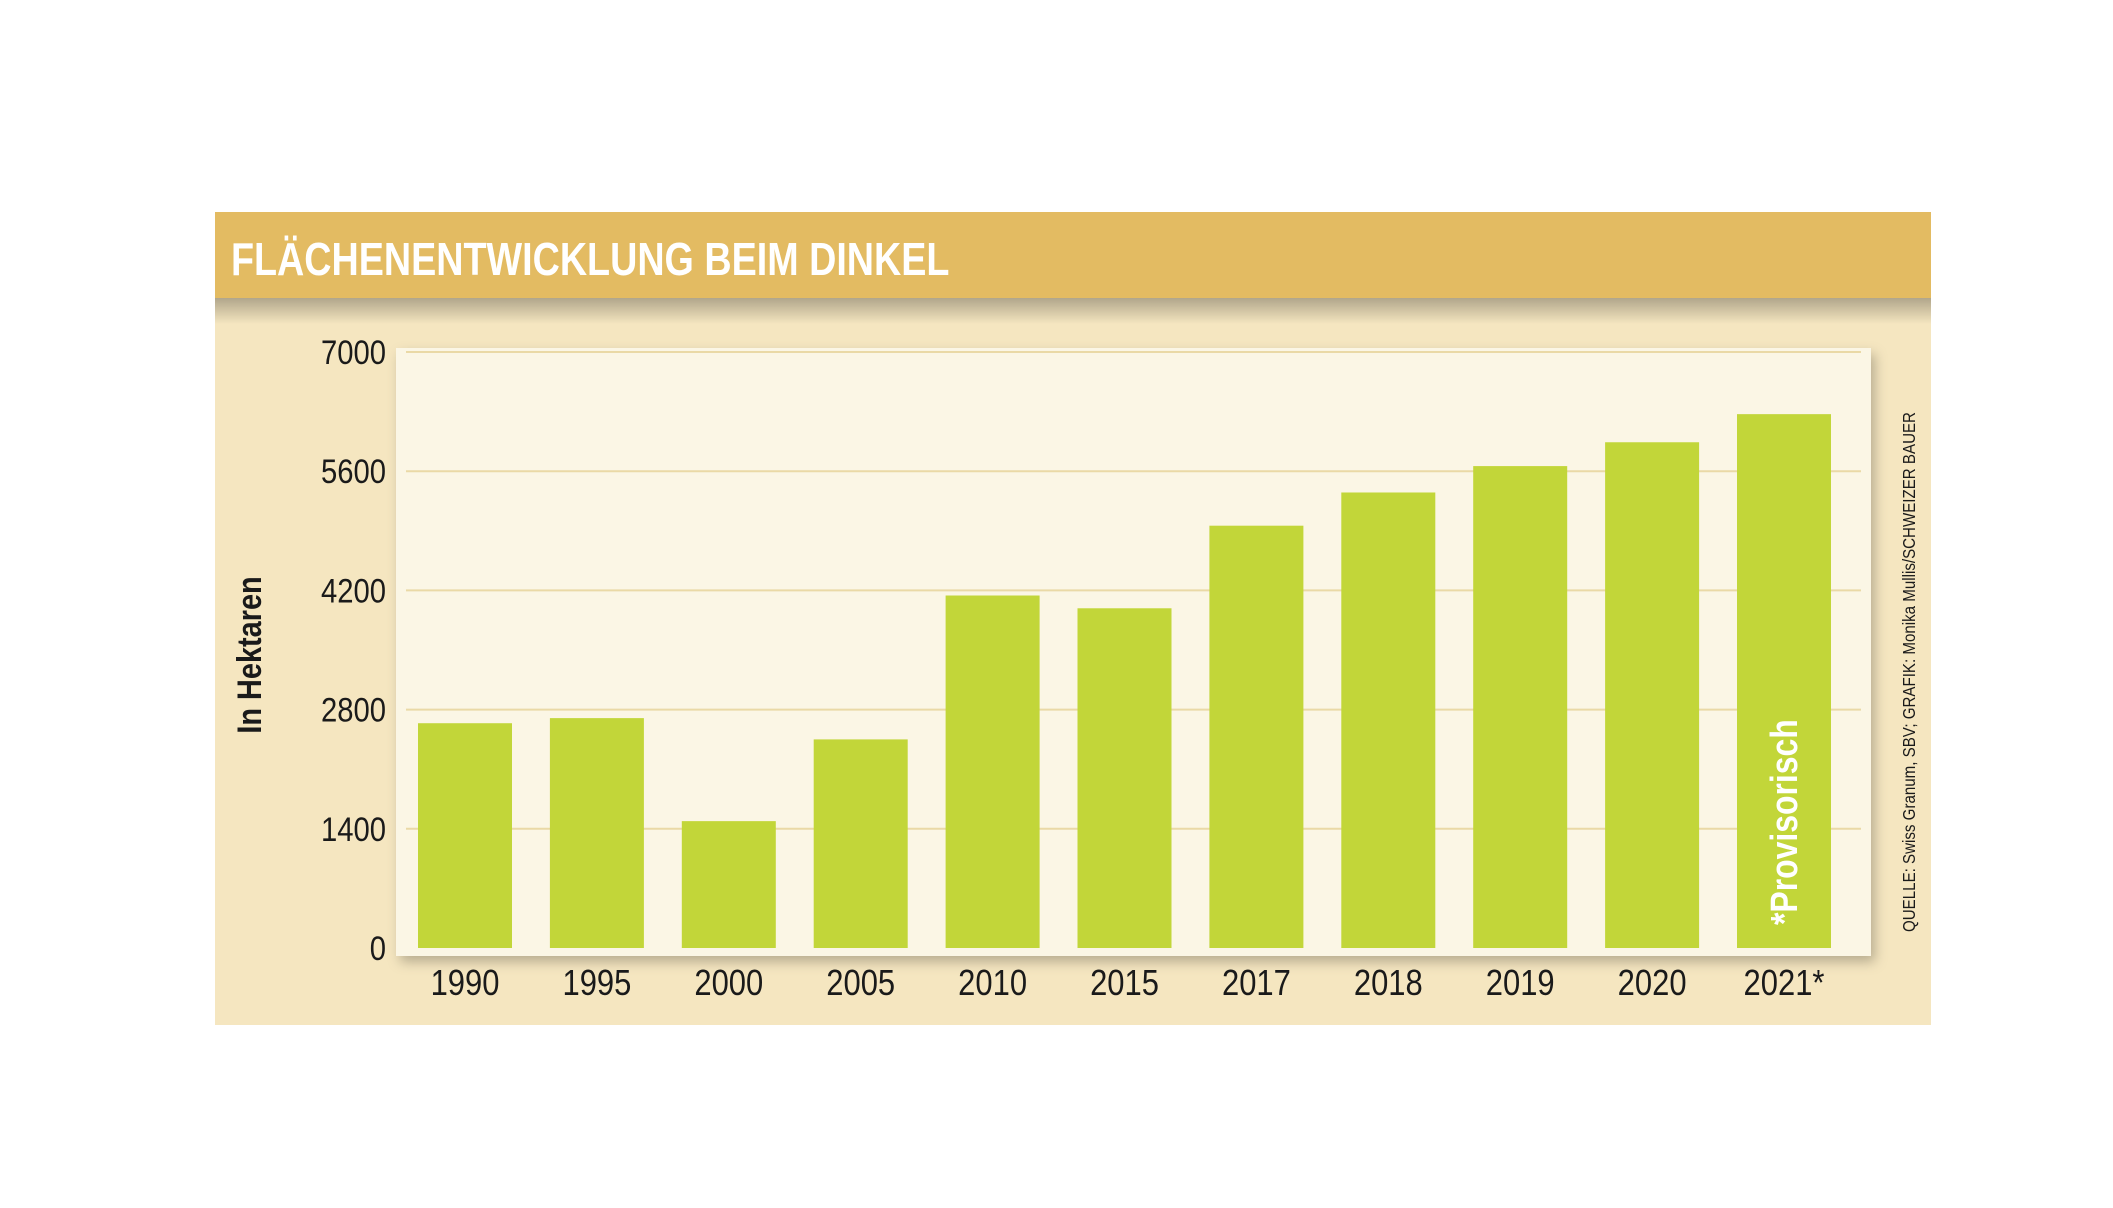 The width and height of the screenshot is (2113, 1208). What do you see at coordinates (1652, 695) in the screenshot?
I see `bar-2020` at bounding box center [1652, 695].